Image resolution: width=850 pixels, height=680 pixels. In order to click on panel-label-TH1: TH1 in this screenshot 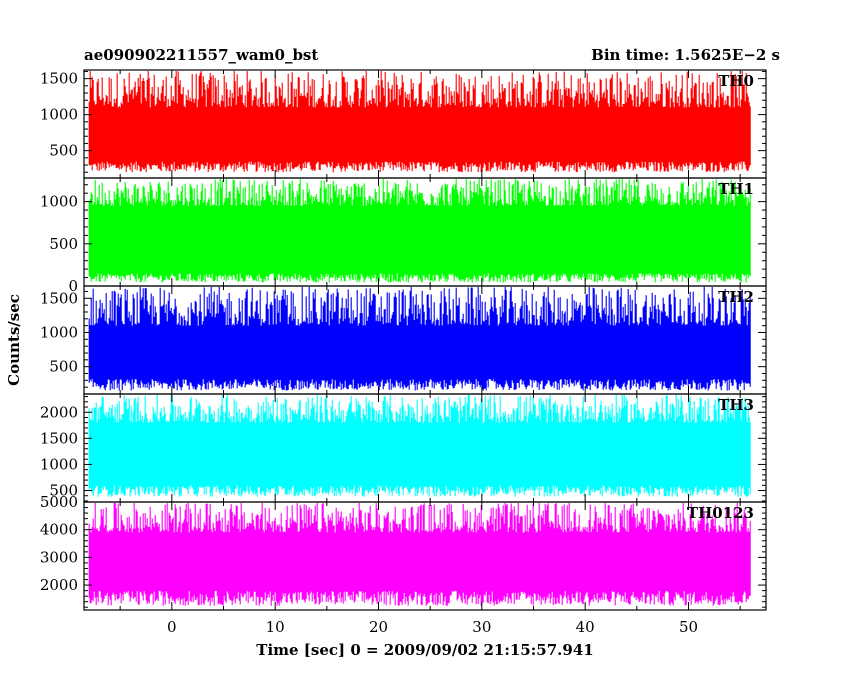, I will do `click(736, 189)`.